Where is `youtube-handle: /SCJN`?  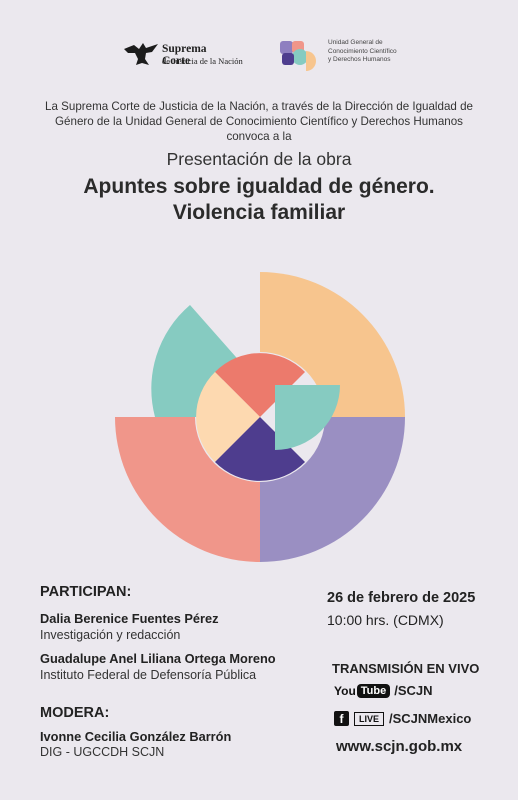 youtube-handle: /SCJN is located at coordinates (413, 690).